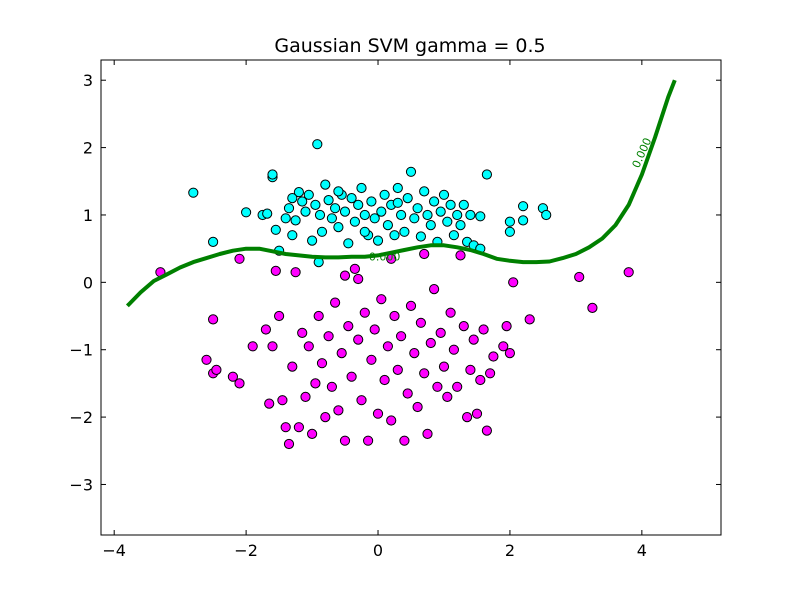 Image resolution: width=800 pixels, height=593 pixels. I want to click on x-tick-label: −2, so click(246, 550).